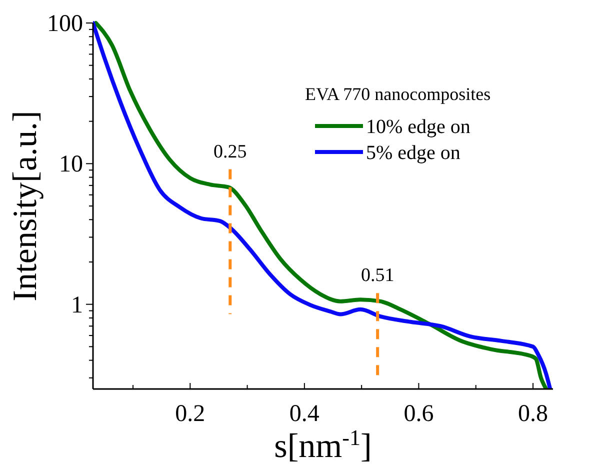 This screenshot has width=593, height=465. What do you see at coordinates (65, 24) in the screenshot?
I see `y-tick-label: 100` at bounding box center [65, 24].